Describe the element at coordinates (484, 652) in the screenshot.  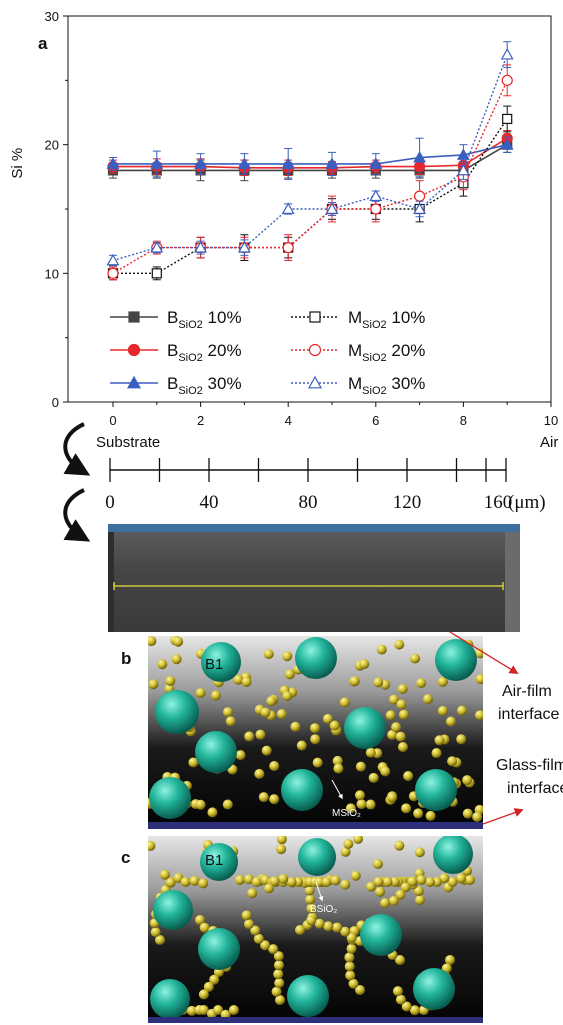
I see `air-film-arrow` at that location.